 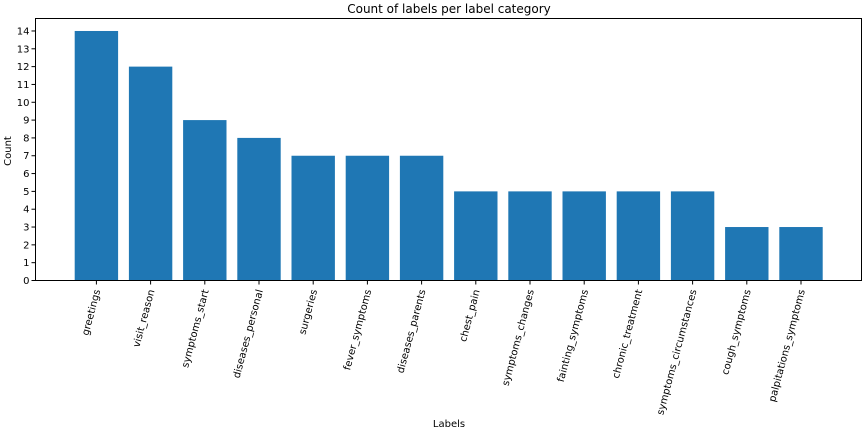 What do you see at coordinates (23, 67) in the screenshot?
I see `y-tick-label: 12` at bounding box center [23, 67].